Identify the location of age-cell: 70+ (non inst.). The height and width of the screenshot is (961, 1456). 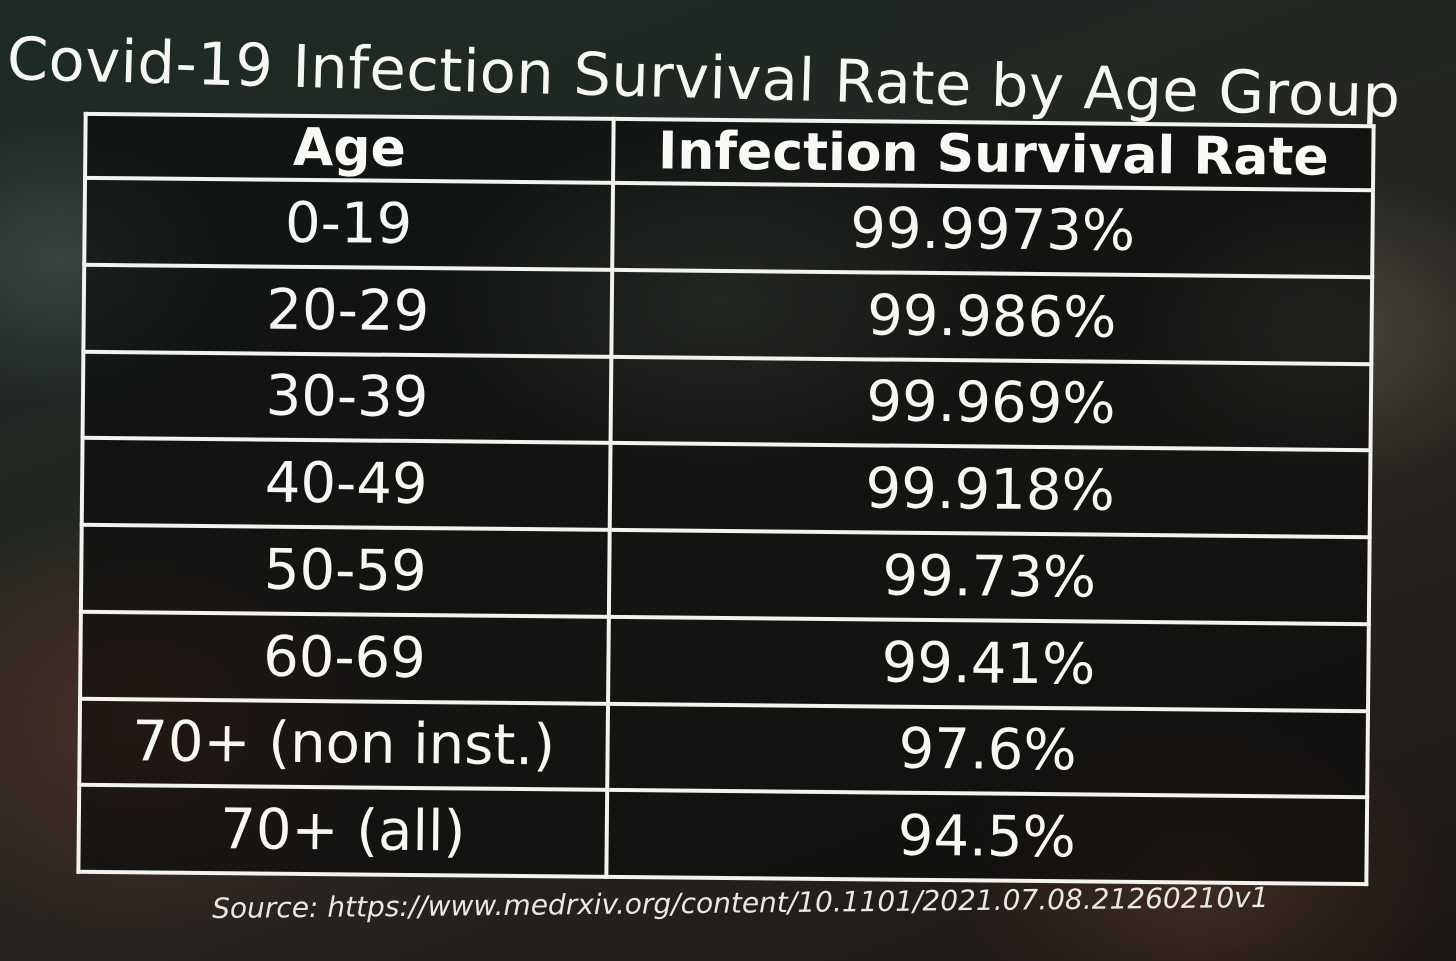
(344, 744).